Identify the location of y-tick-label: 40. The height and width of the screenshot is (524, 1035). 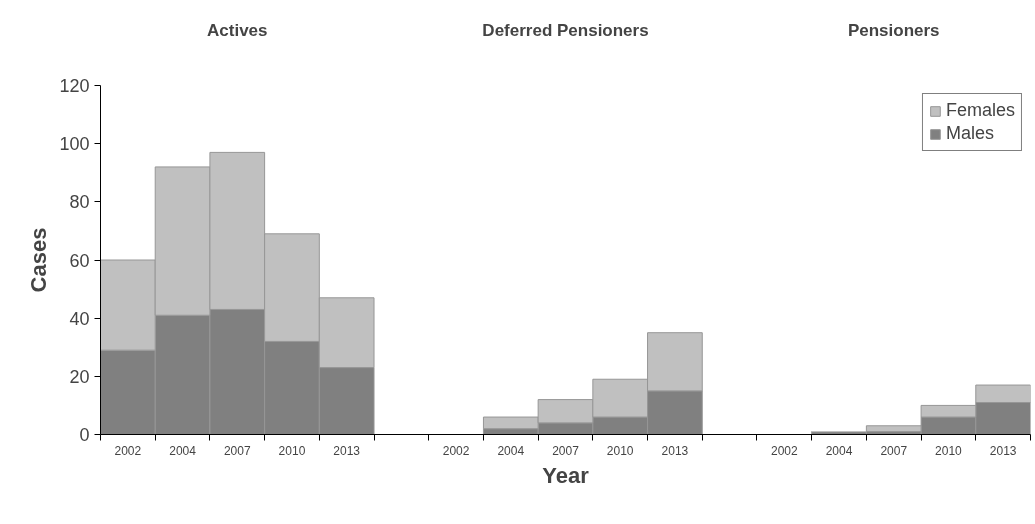
(79, 318).